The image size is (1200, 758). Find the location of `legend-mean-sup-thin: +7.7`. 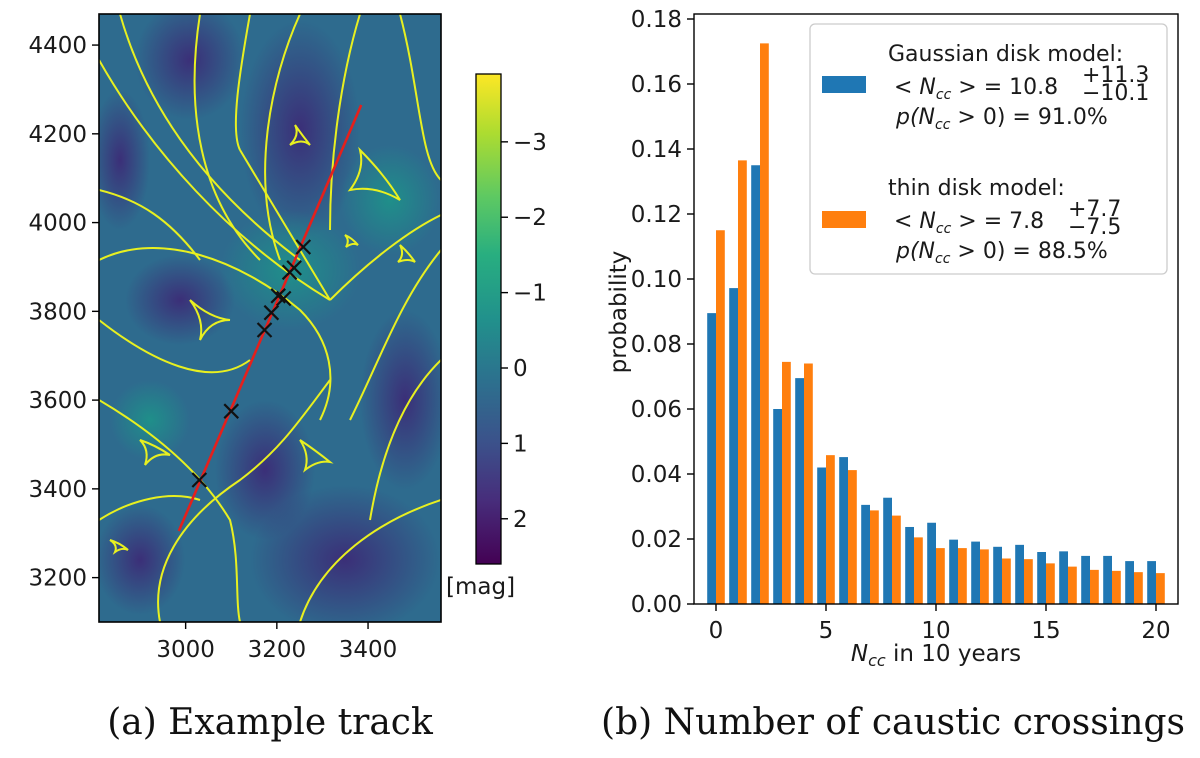

legend-mean-sup-thin: +7.7 is located at coordinates (1094, 209).